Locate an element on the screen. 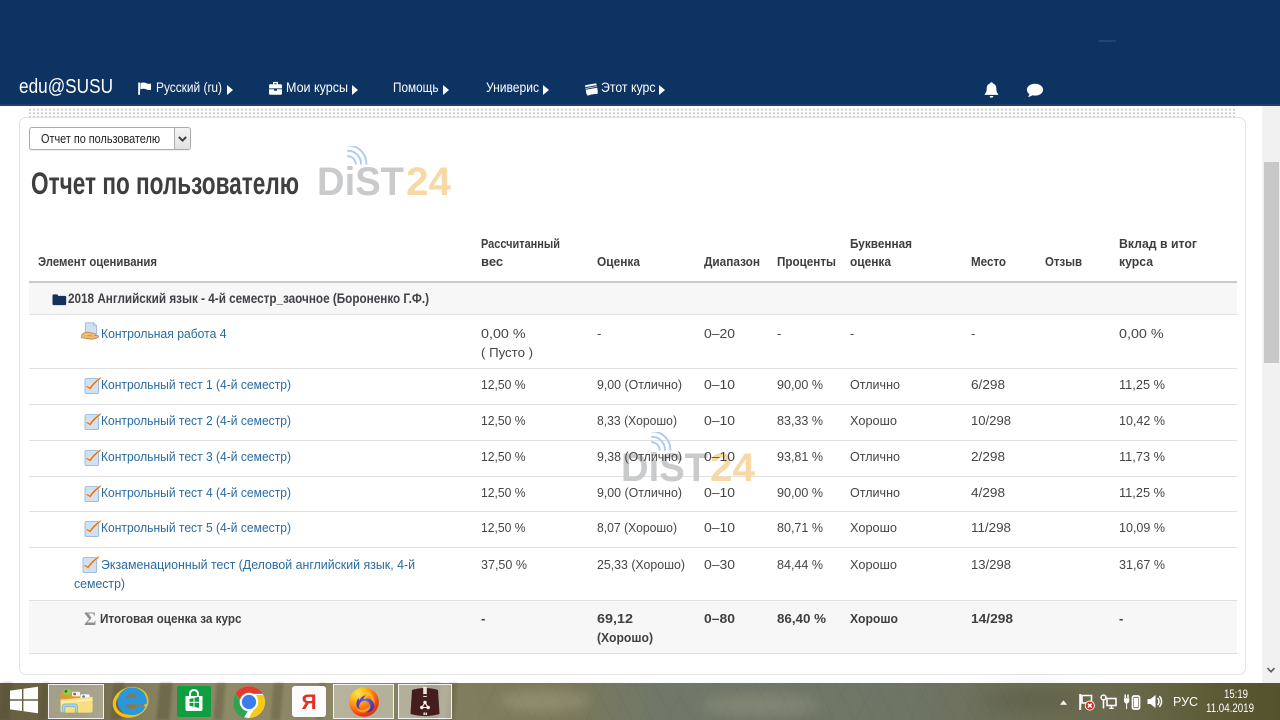 This screenshot has height=720, width=1280. svg-text: Я is located at coordinates (308, 702).